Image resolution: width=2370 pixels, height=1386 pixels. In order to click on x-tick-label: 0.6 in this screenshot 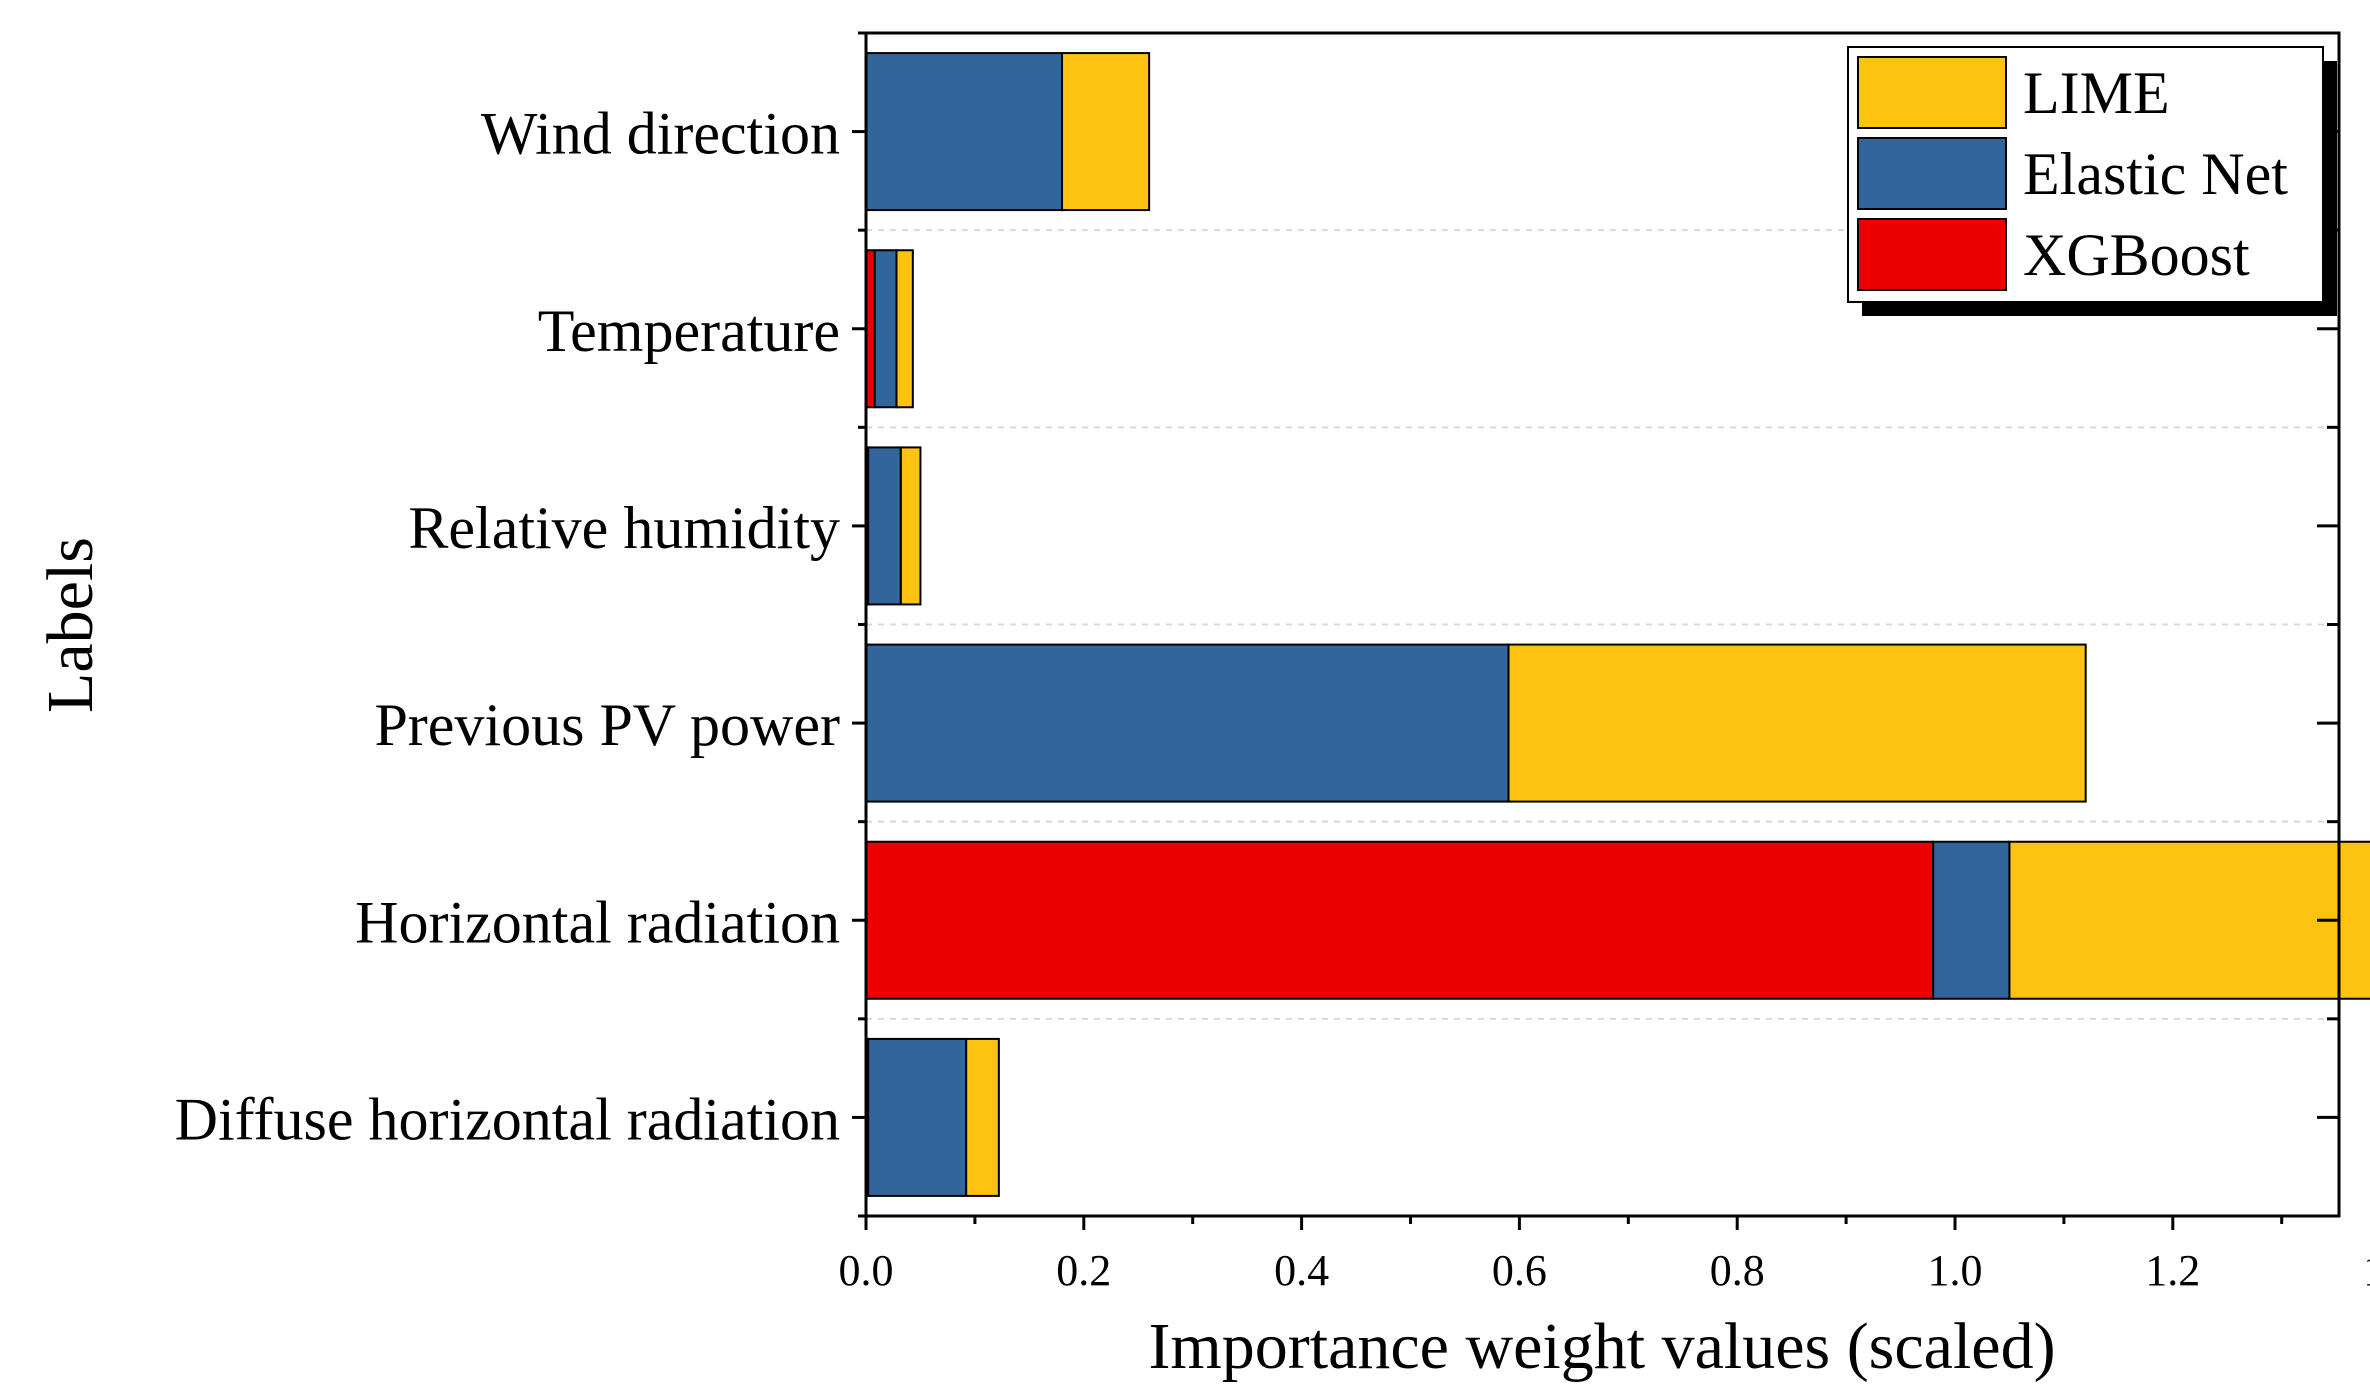, I will do `click(1519, 1270)`.